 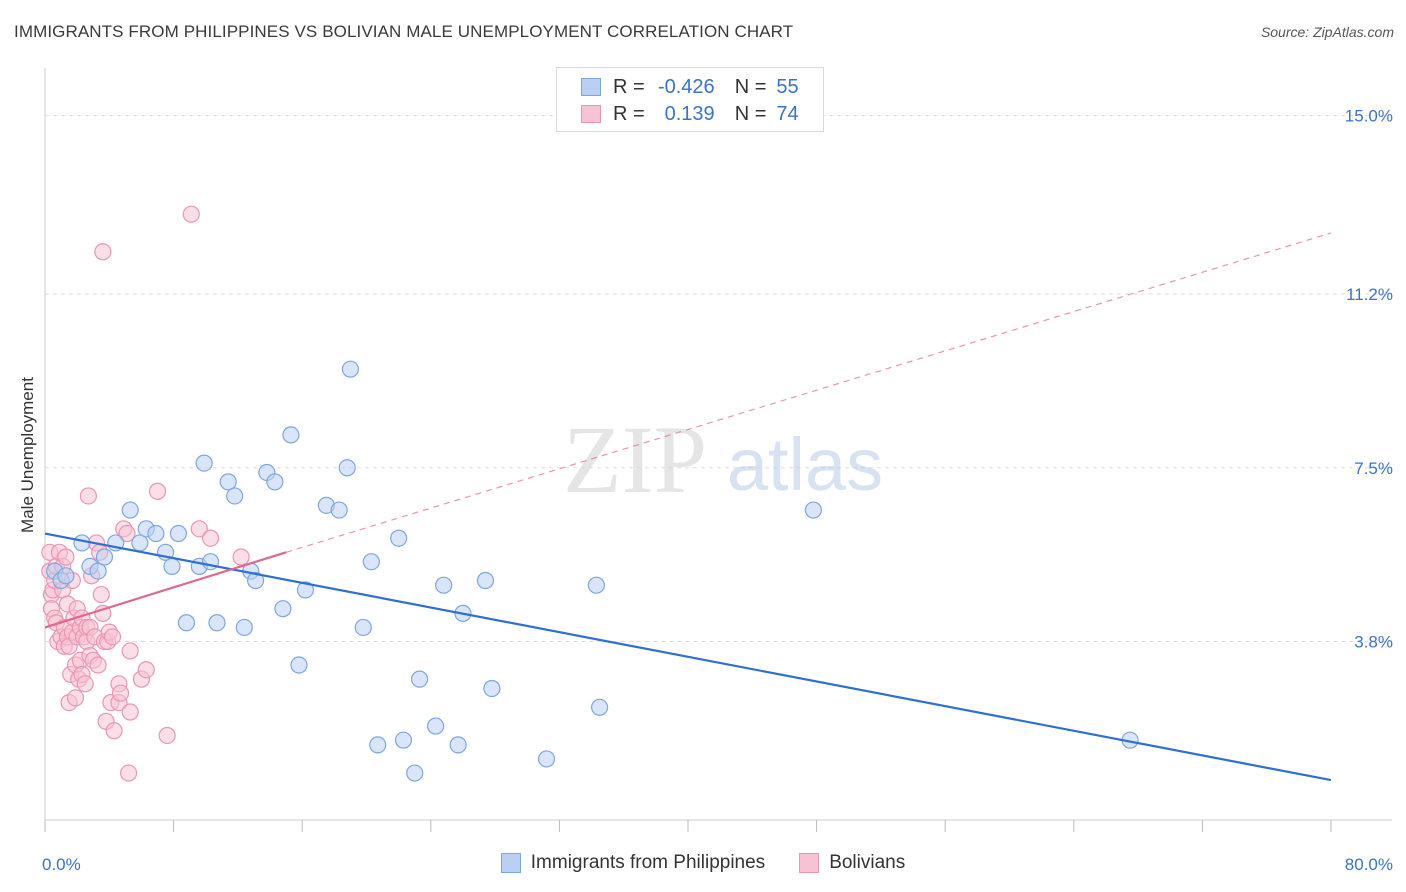 I want to click on correlation-legend: R = -0.426 N = 55 R = 0.139 N = 74, so click(x=690, y=99).